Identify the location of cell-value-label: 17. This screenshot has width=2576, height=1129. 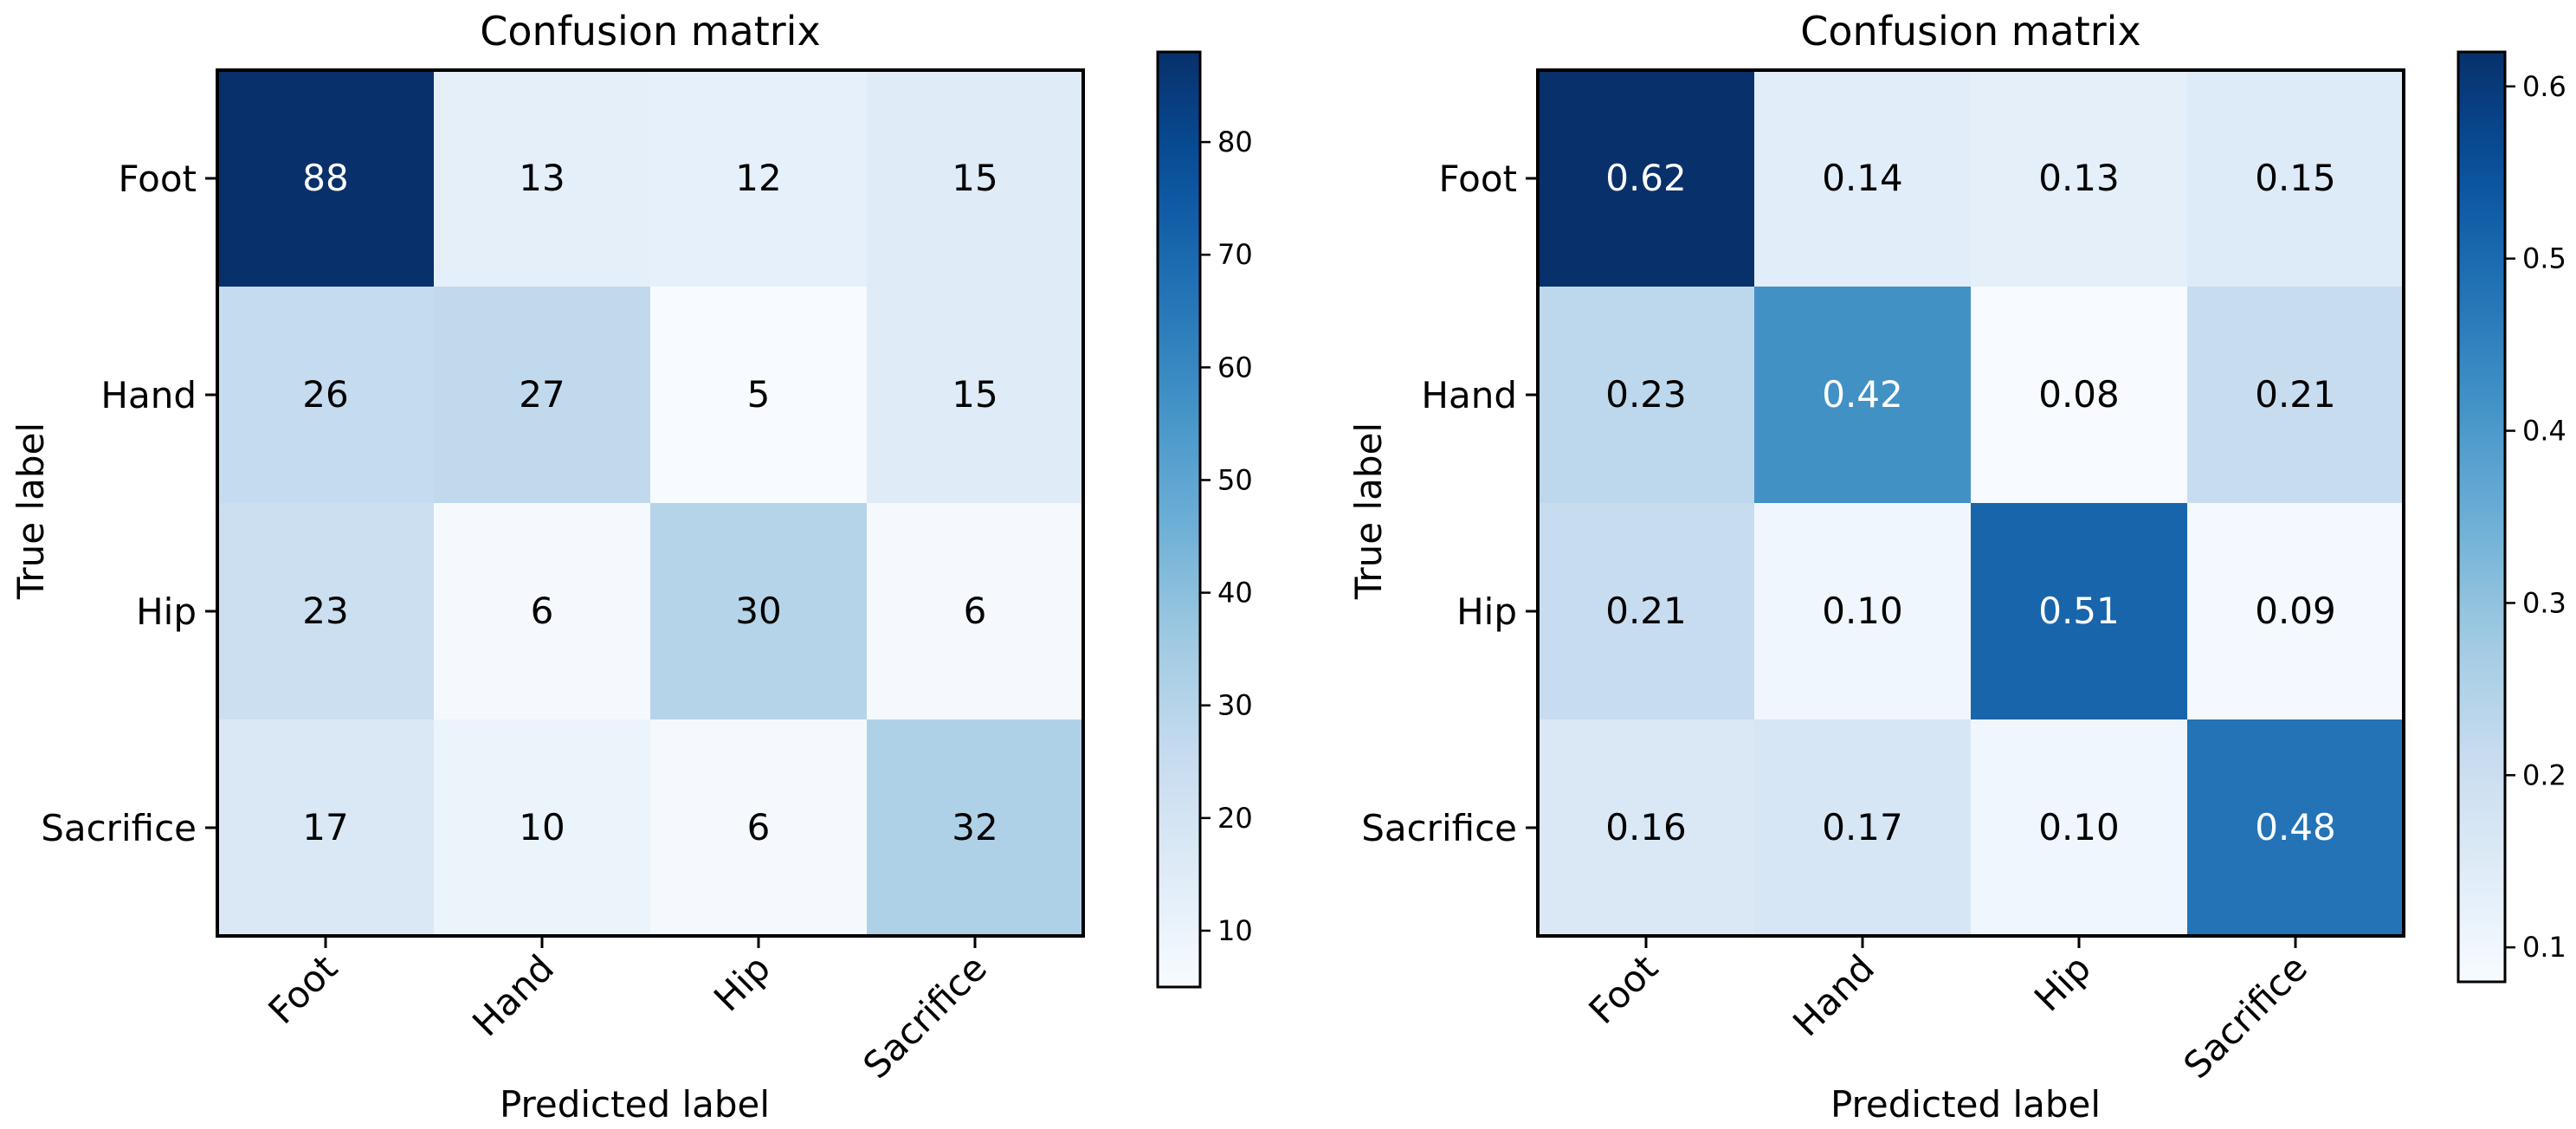
(325, 827).